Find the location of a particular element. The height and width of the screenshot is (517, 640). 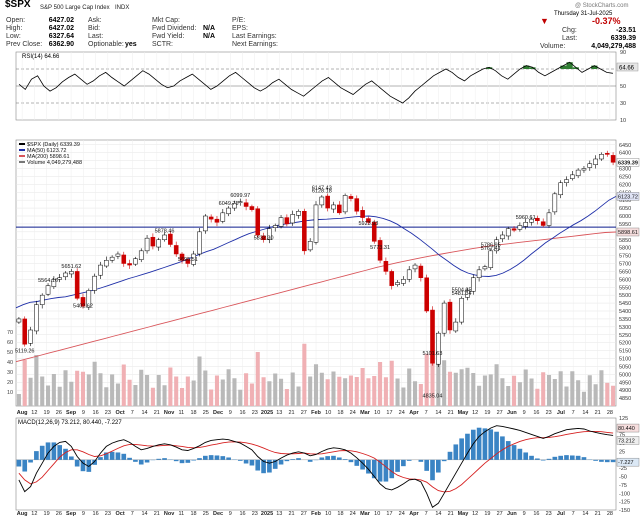

legend-entry: MA(200) 5898.61 is located at coordinates (48, 157).